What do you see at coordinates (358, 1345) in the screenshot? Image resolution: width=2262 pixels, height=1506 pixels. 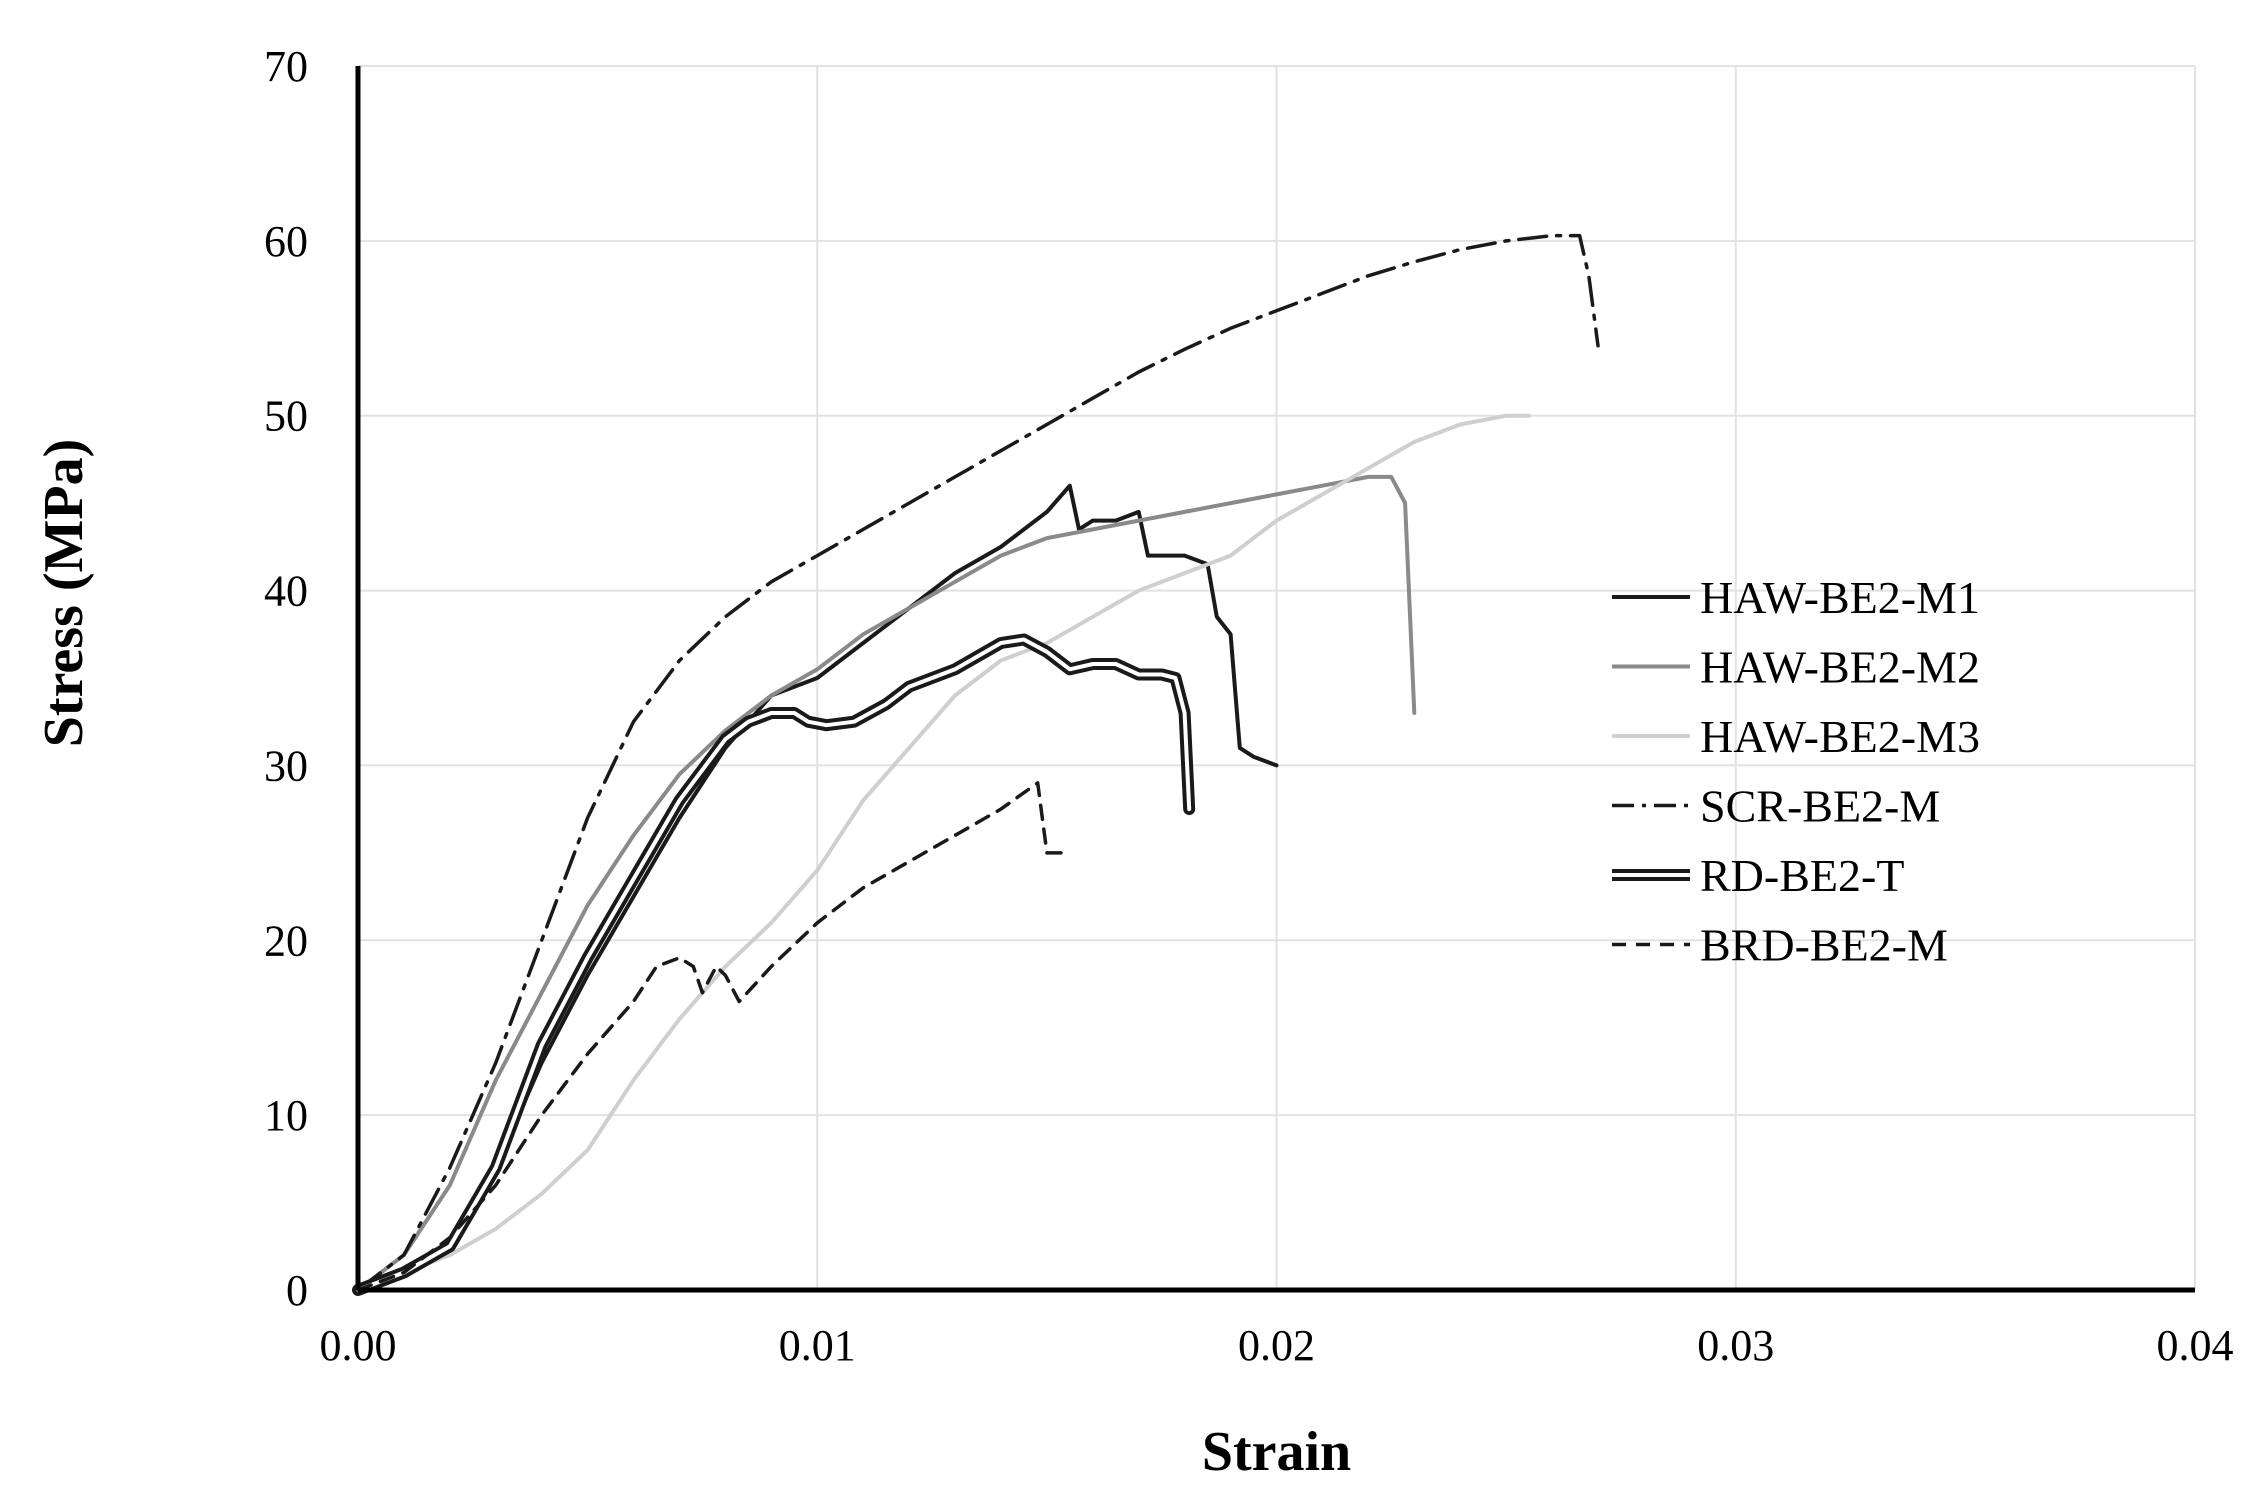 I see `x-tick-label: 0.00` at bounding box center [358, 1345].